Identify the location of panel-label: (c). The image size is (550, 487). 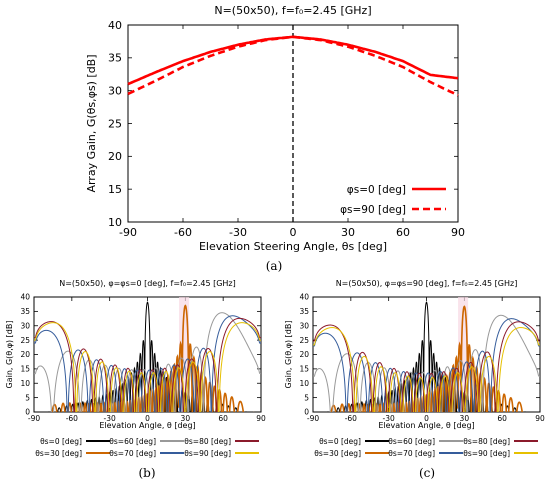
(427, 473).